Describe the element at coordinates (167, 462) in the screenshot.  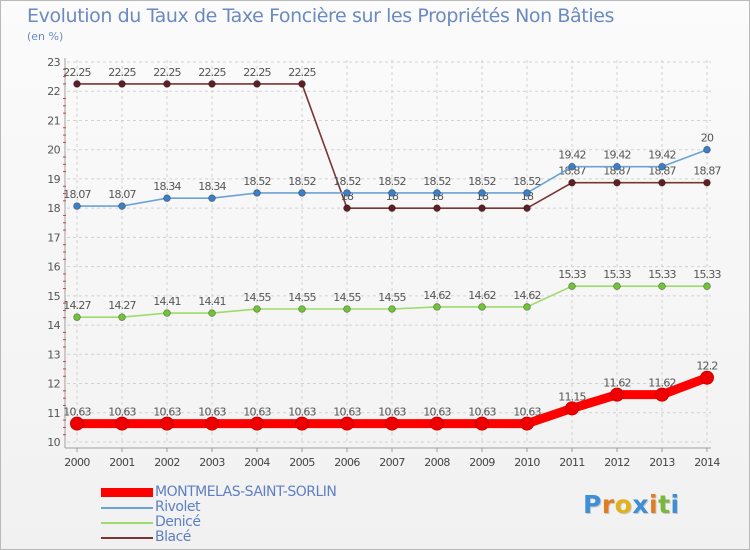
I see `x-tick-label: 2002` at that location.